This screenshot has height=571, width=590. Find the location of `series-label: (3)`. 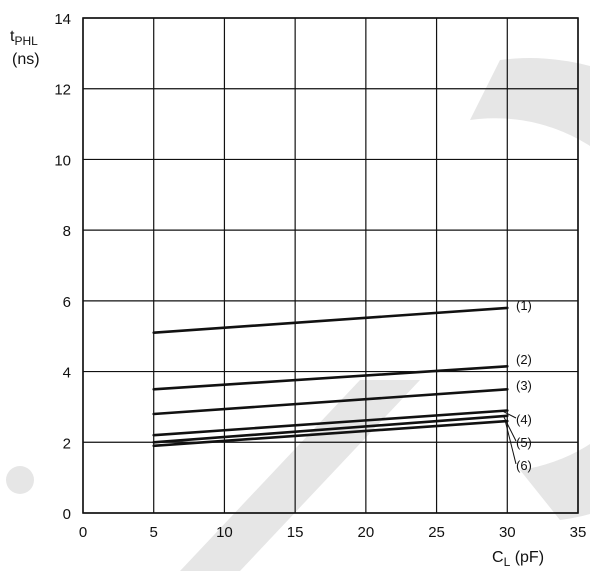

series-label: (3) is located at coordinates (524, 385).